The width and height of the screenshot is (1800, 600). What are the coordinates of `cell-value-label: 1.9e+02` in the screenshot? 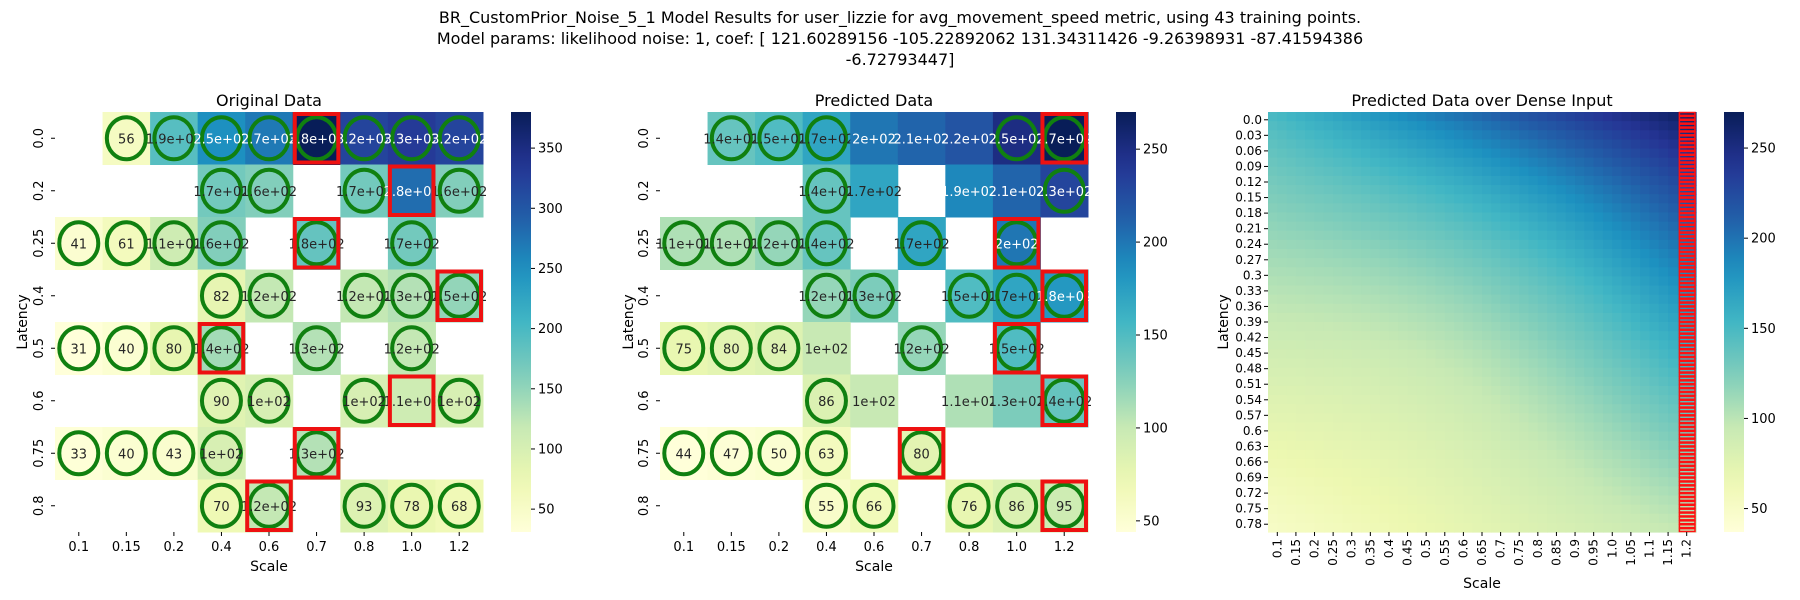 It's located at (174, 139).